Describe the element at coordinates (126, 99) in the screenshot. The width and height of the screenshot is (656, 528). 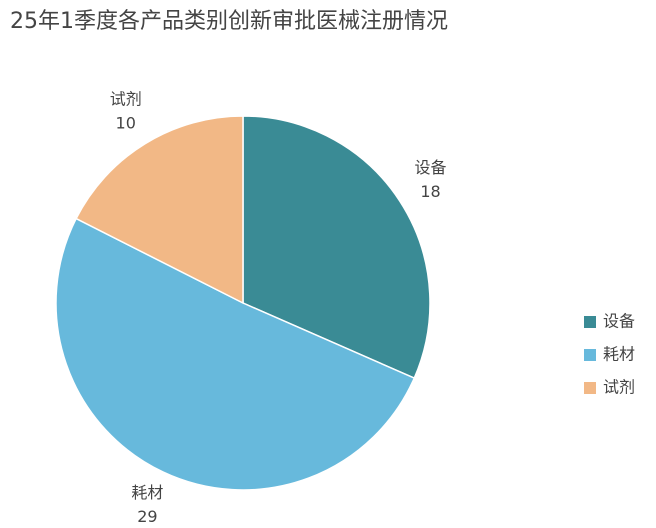
I see `slice-label: 试剂` at that location.